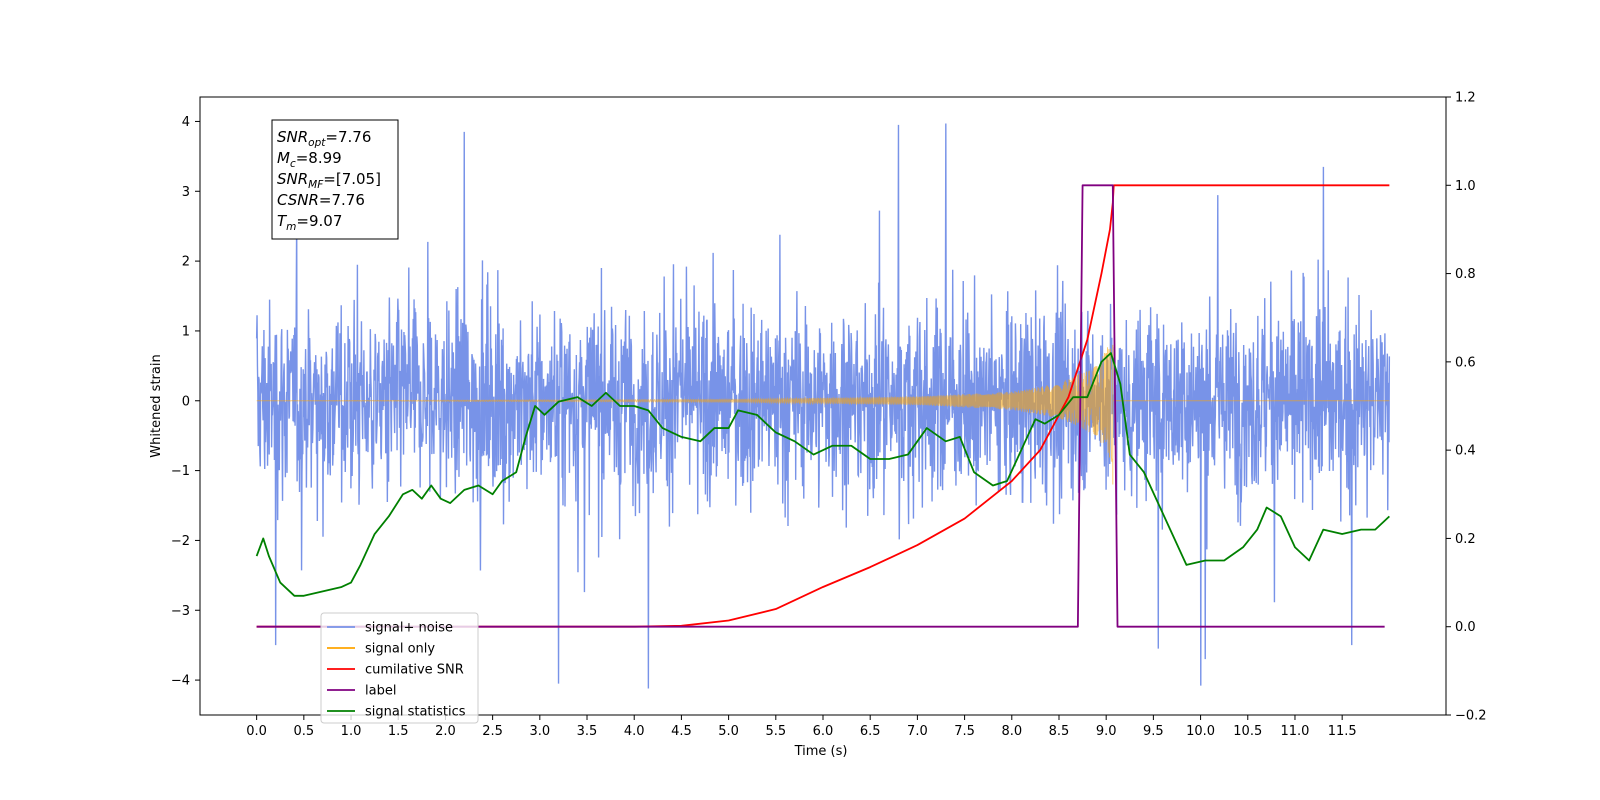 Image resolution: width=1600 pixels, height=800 pixels. I want to click on annotation-line: SNRopt=7.76, so click(324, 138).